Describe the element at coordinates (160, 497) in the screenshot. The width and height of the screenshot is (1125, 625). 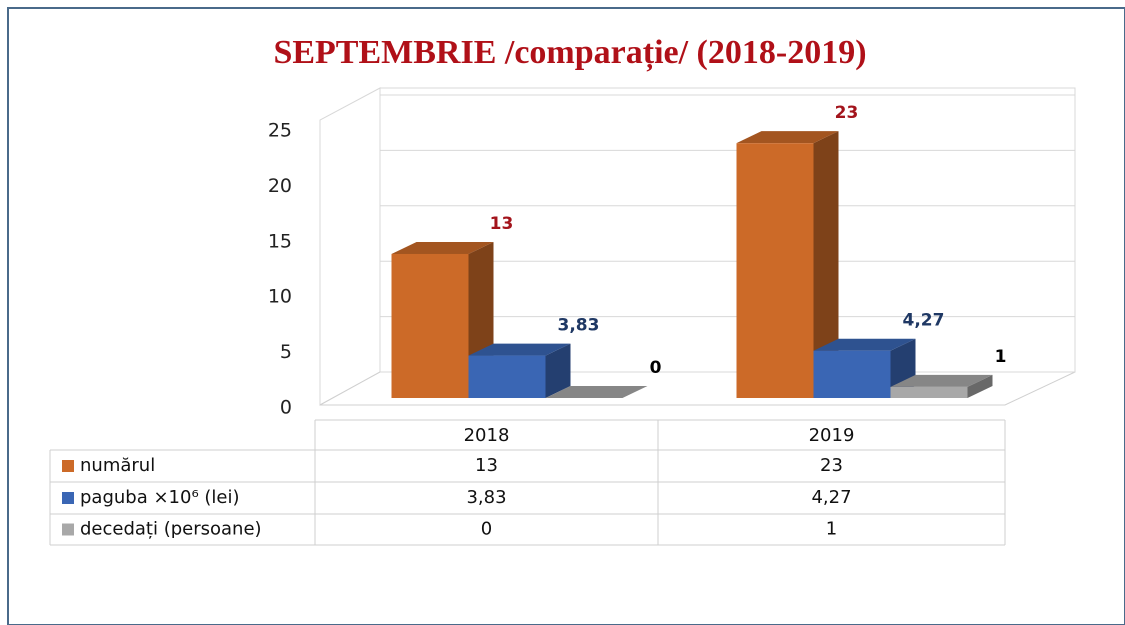
I see `legend-label: paguba ×10⁶ (lei)` at that location.